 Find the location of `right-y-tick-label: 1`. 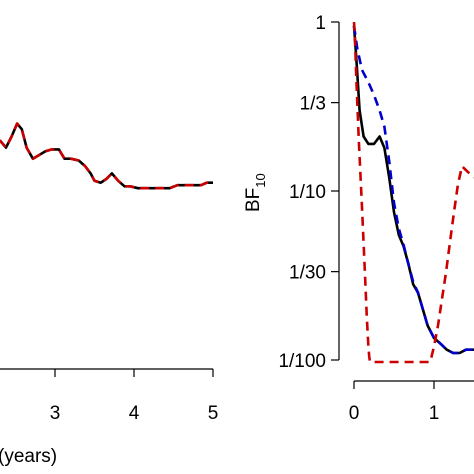

right-y-tick-label: 1 is located at coordinates (320, 23).